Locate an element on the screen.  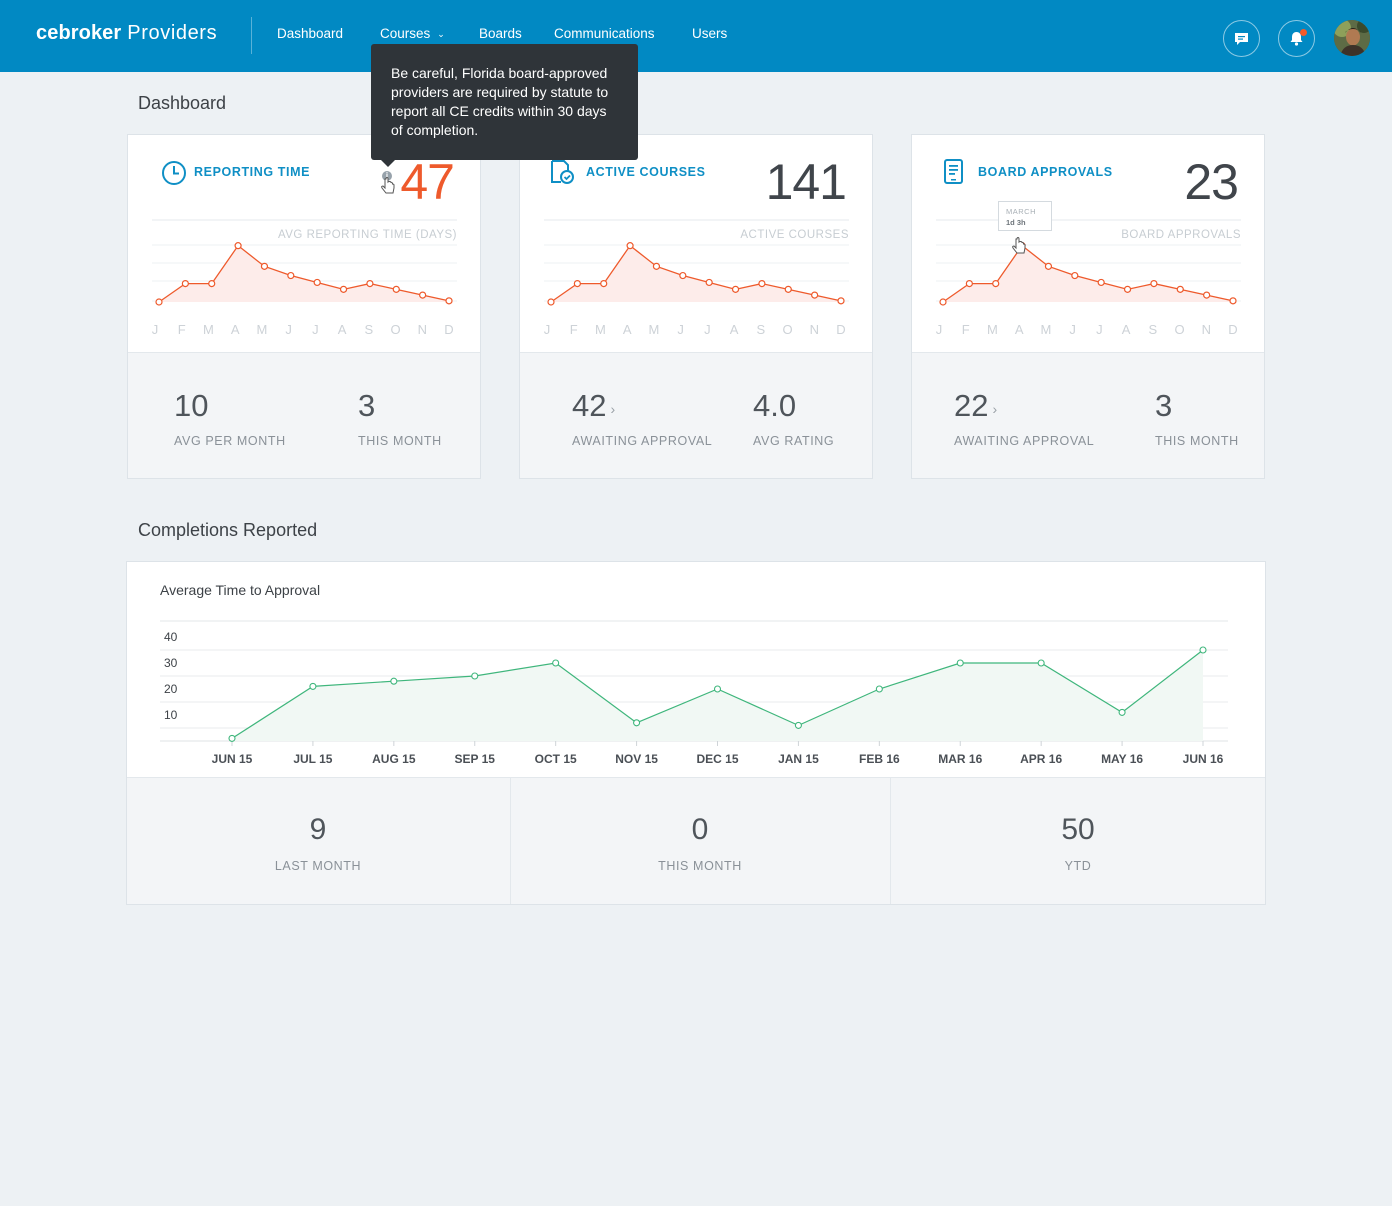
nav-link-dashboard: Dashboard is located at coordinates (310, 33).